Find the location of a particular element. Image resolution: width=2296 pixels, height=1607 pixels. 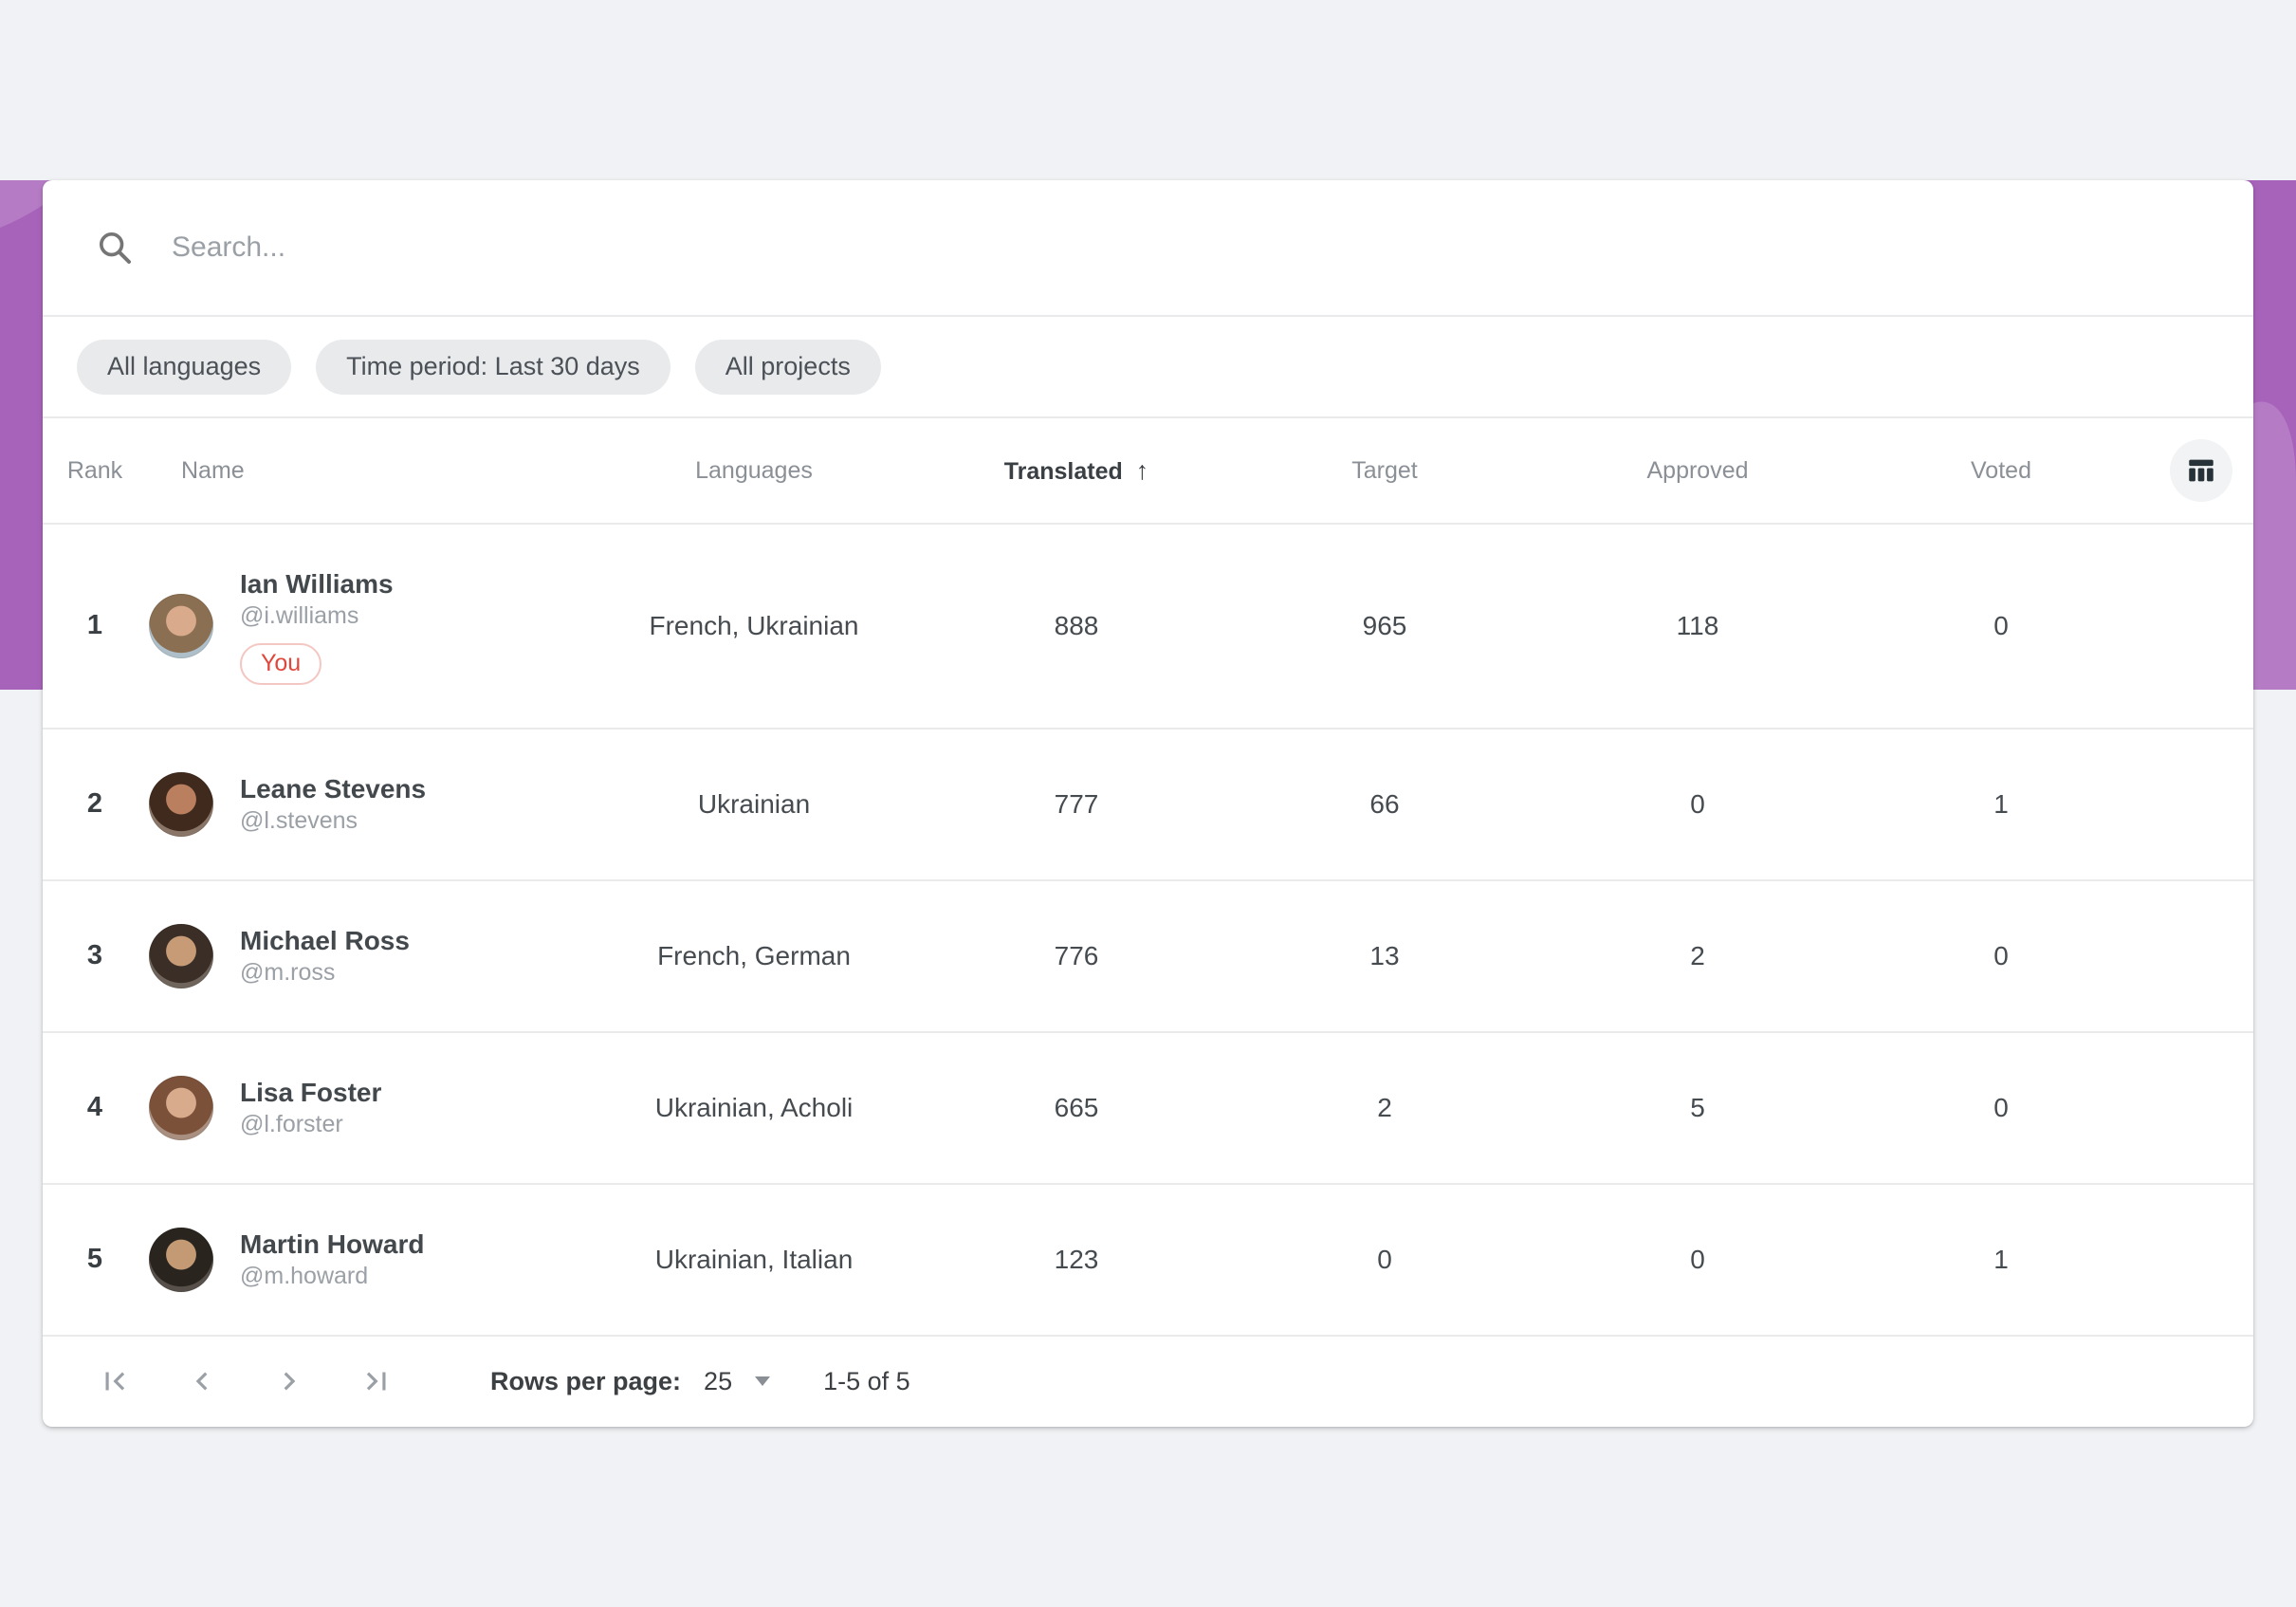

rank-cell: 5 is located at coordinates (94, 1259).